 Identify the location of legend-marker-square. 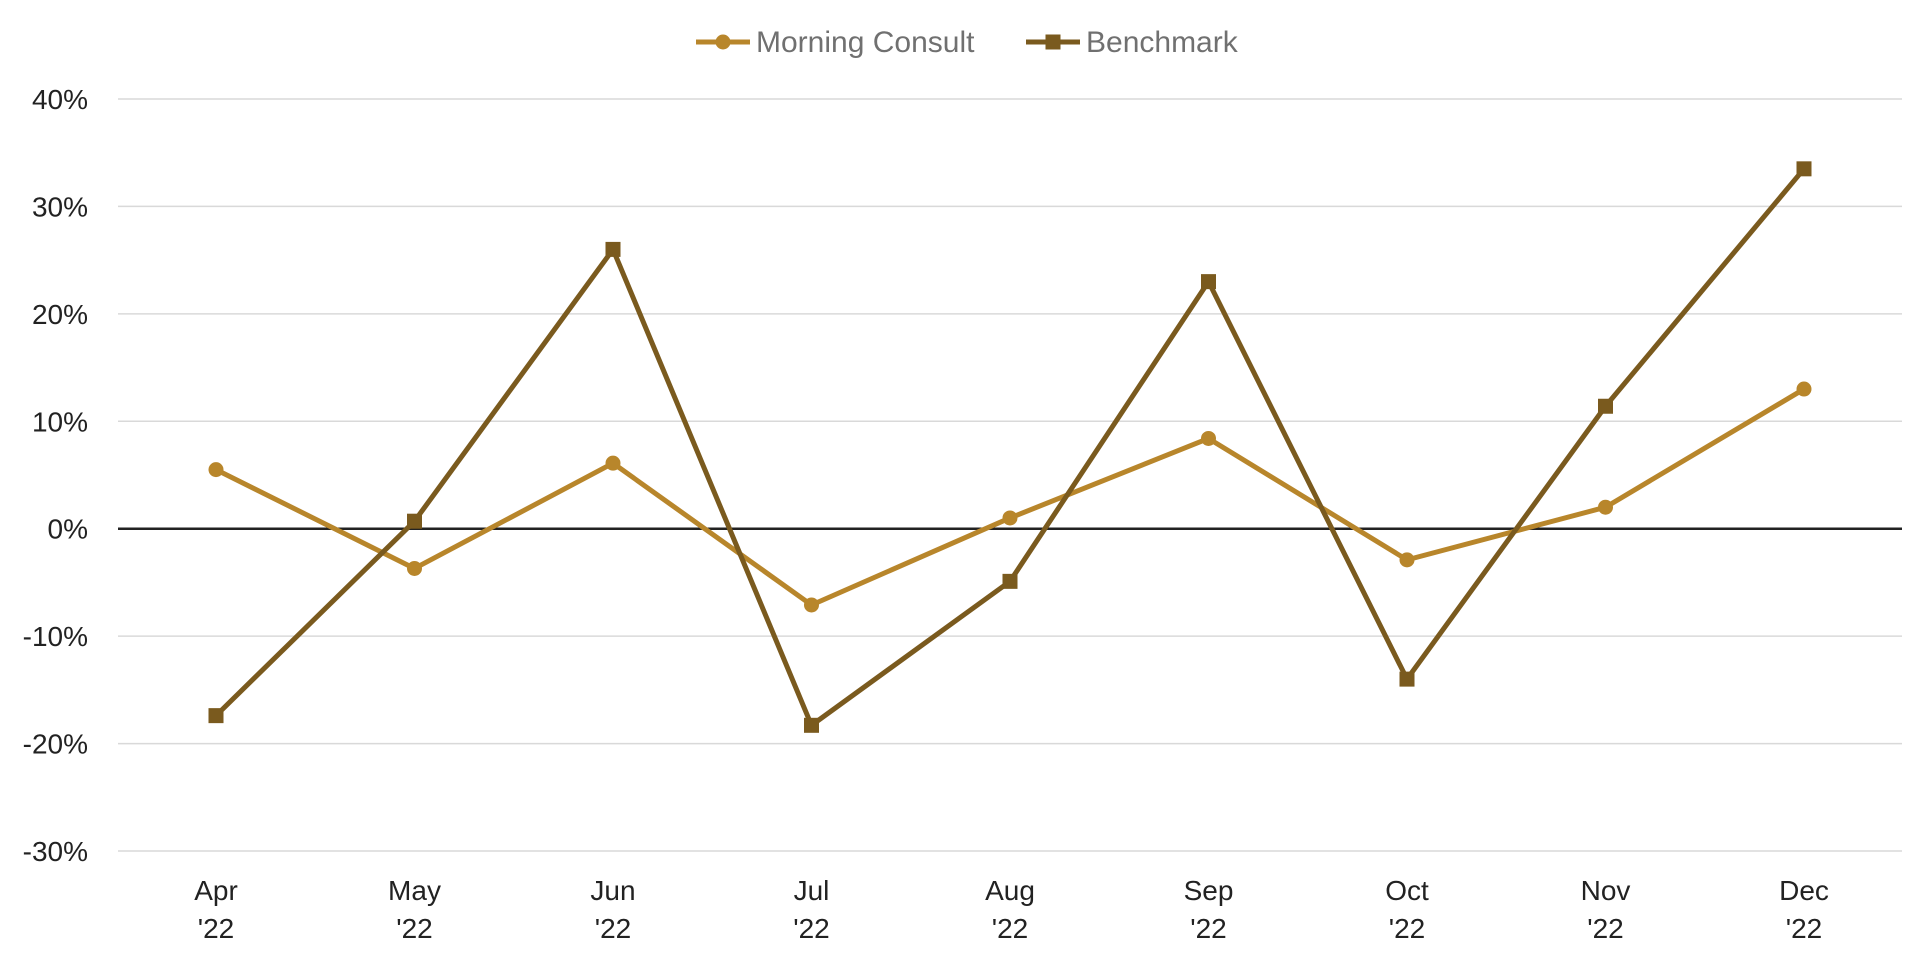
(1053, 42).